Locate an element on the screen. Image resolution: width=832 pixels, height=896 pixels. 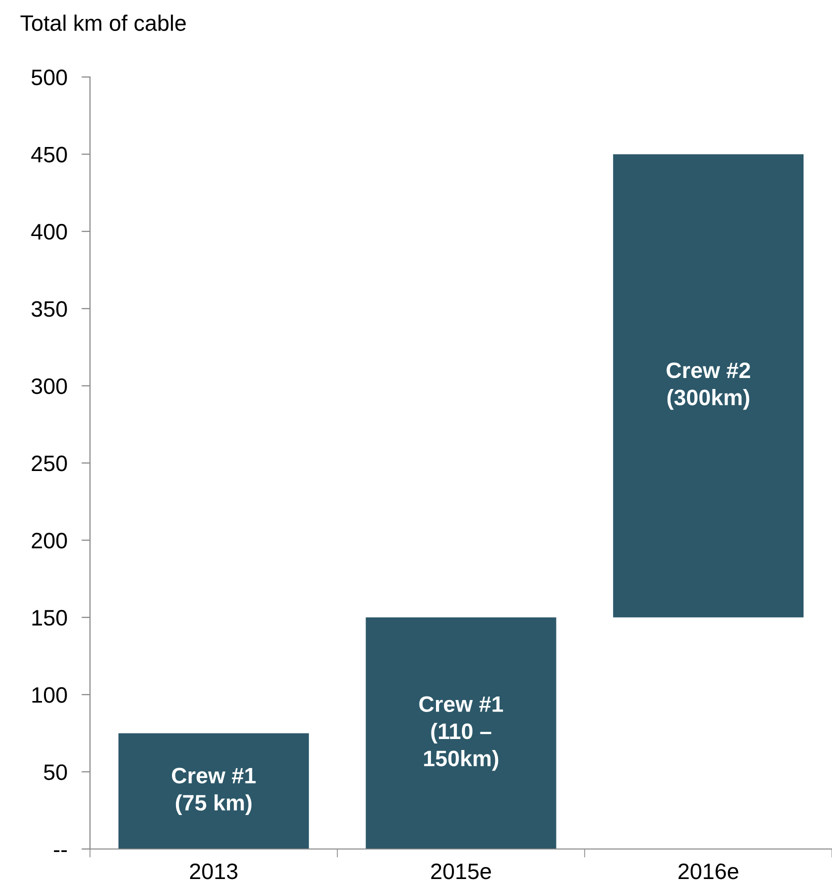
x-tick-label: 2016e is located at coordinates (708, 871).